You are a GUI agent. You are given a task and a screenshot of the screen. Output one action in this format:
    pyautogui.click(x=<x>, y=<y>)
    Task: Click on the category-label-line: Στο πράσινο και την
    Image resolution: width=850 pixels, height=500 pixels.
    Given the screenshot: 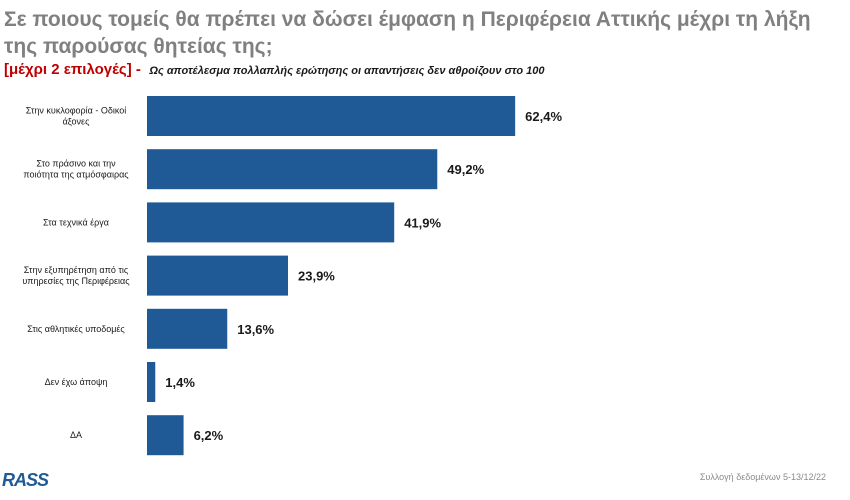 What is the action you would take?
    pyautogui.click(x=76, y=164)
    